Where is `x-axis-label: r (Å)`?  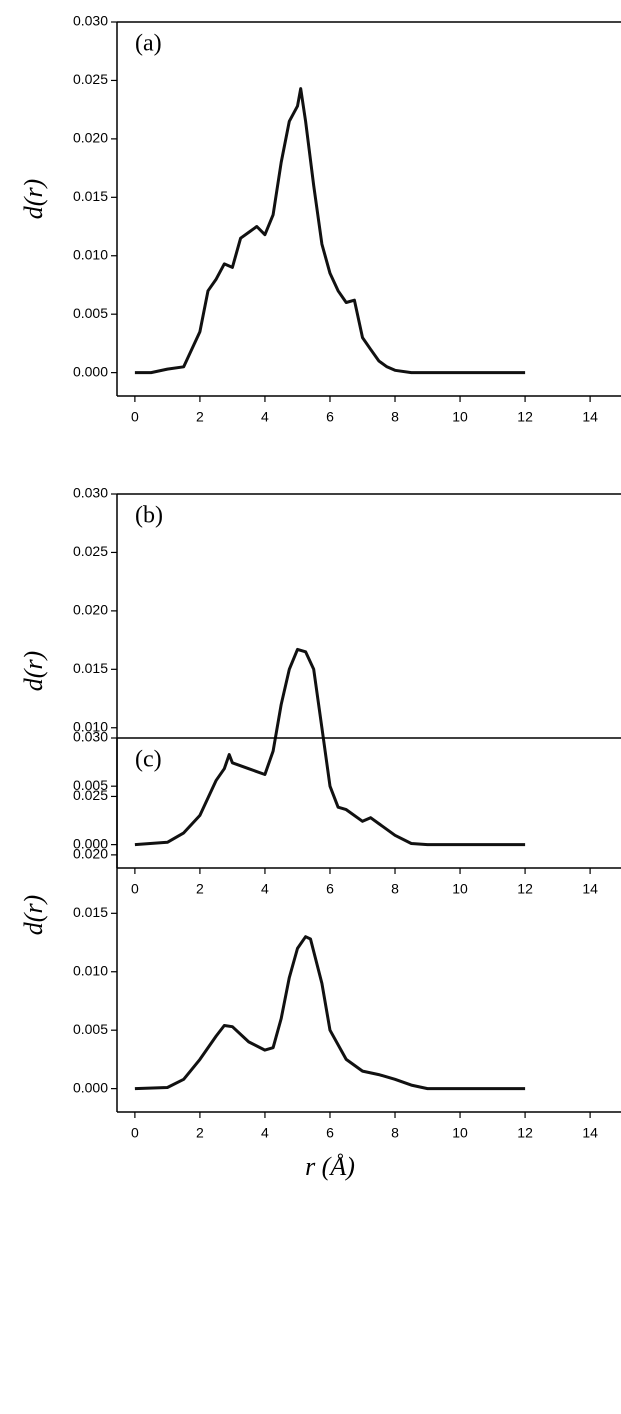 x-axis-label: r (Å) is located at coordinates (330, 1166).